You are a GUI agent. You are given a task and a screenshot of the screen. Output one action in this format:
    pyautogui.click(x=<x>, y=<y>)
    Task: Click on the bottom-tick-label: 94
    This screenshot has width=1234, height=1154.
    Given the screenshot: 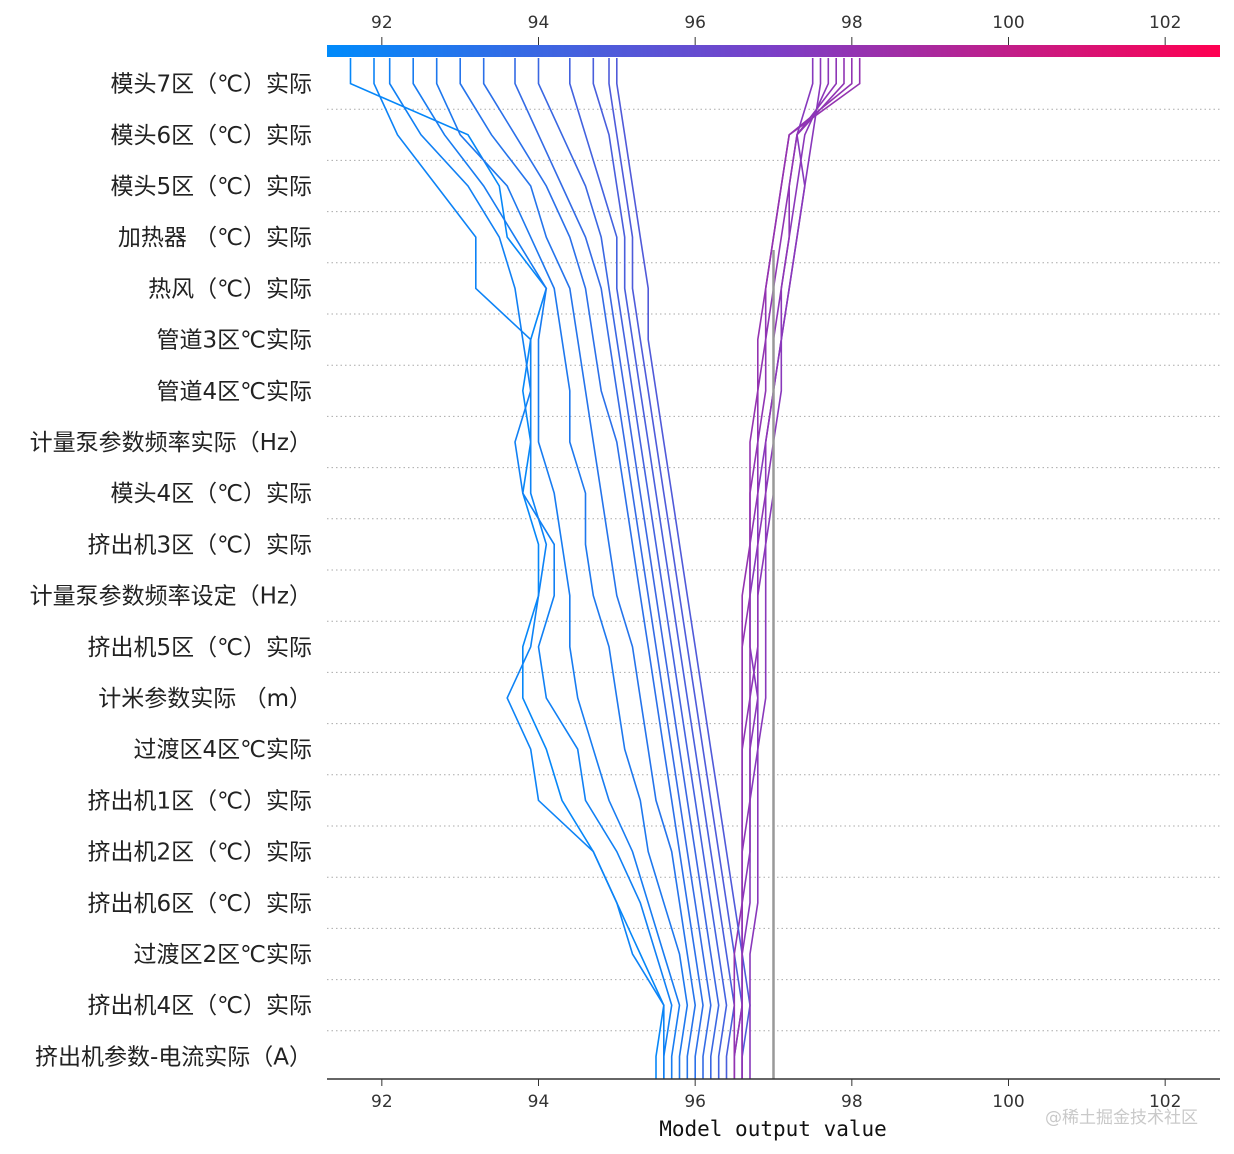 What is the action you would take?
    pyautogui.click(x=539, y=1102)
    